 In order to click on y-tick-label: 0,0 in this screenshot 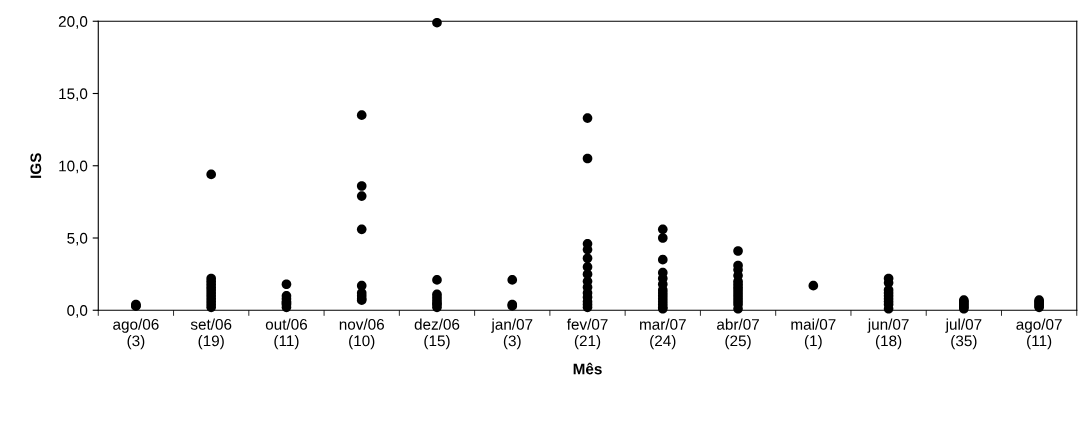, I will do `click(77, 311)`.